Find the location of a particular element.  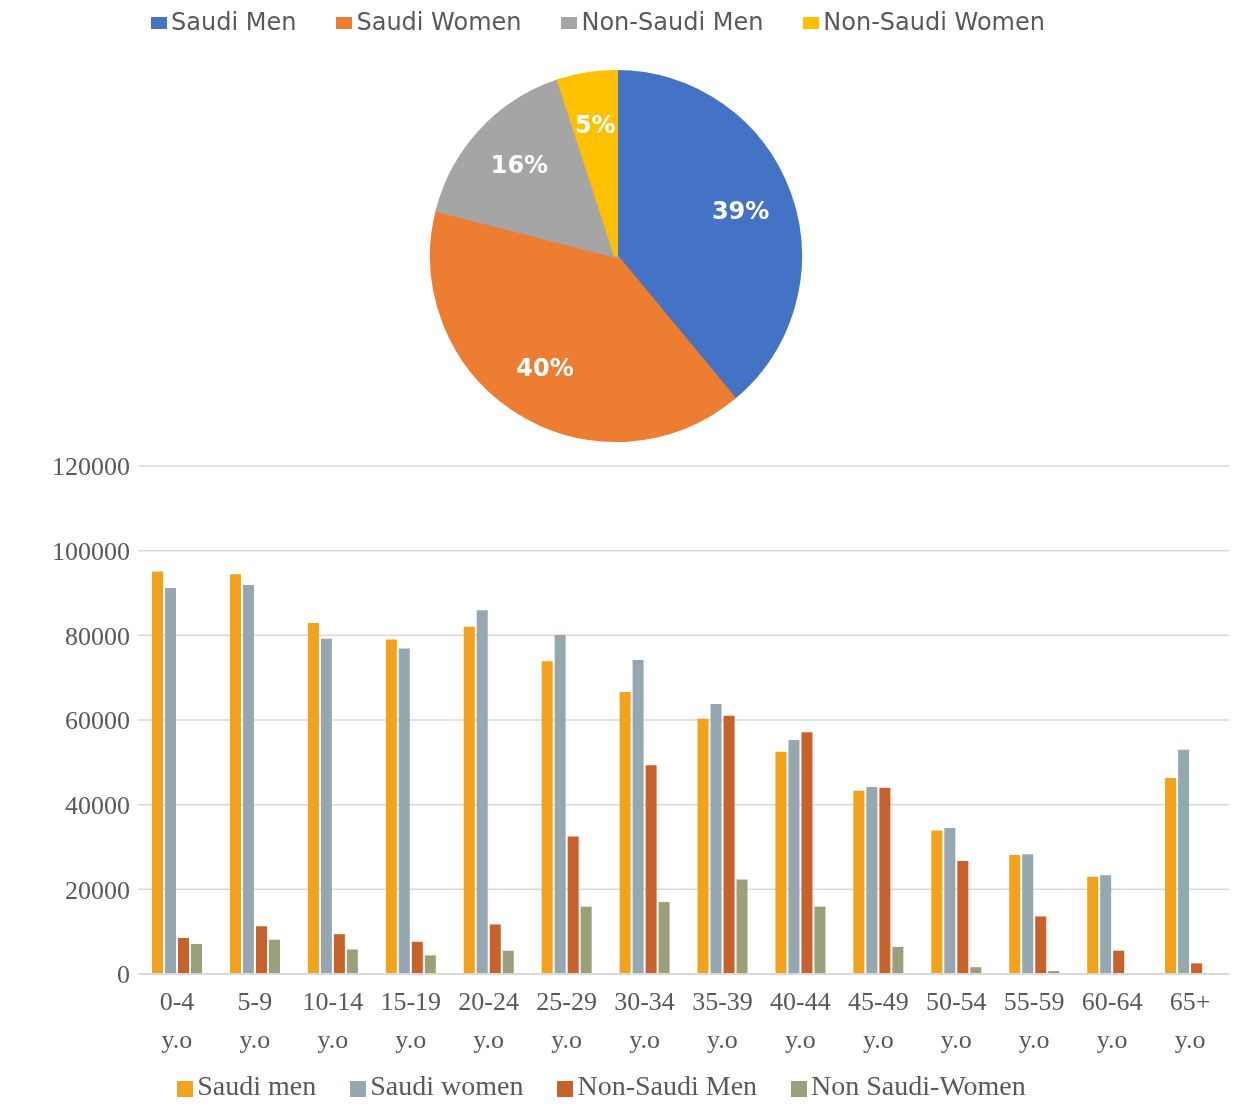

y-tick-label: 20000 is located at coordinates (97, 890).